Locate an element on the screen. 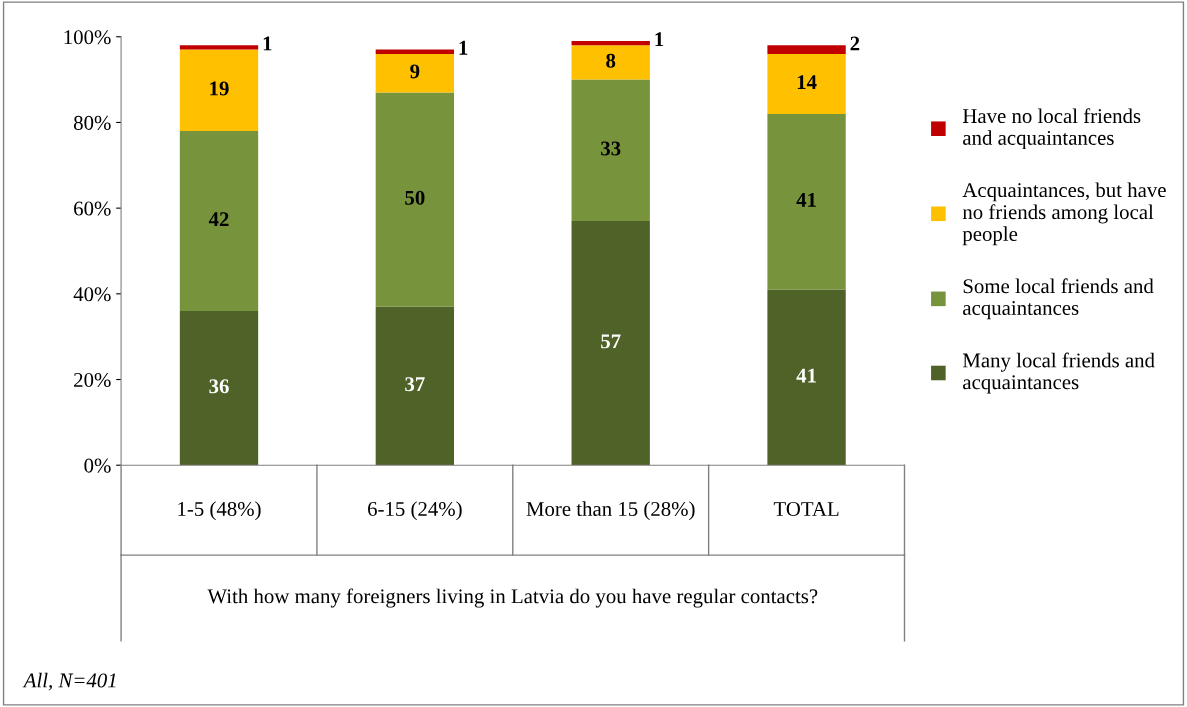  data-label: 8 is located at coordinates (611, 60).